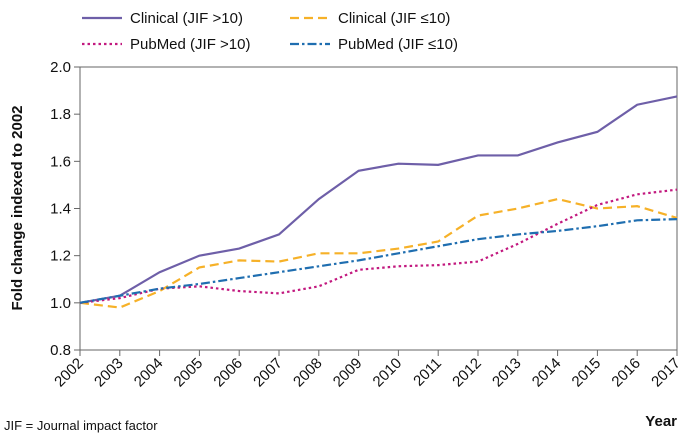 Image resolution: width=683 pixels, height=440 pixels. Describe the element at coordinates (17, 207) in the screenshot. I see `y-axis-label: Fold change indexed to 2002` at that location.